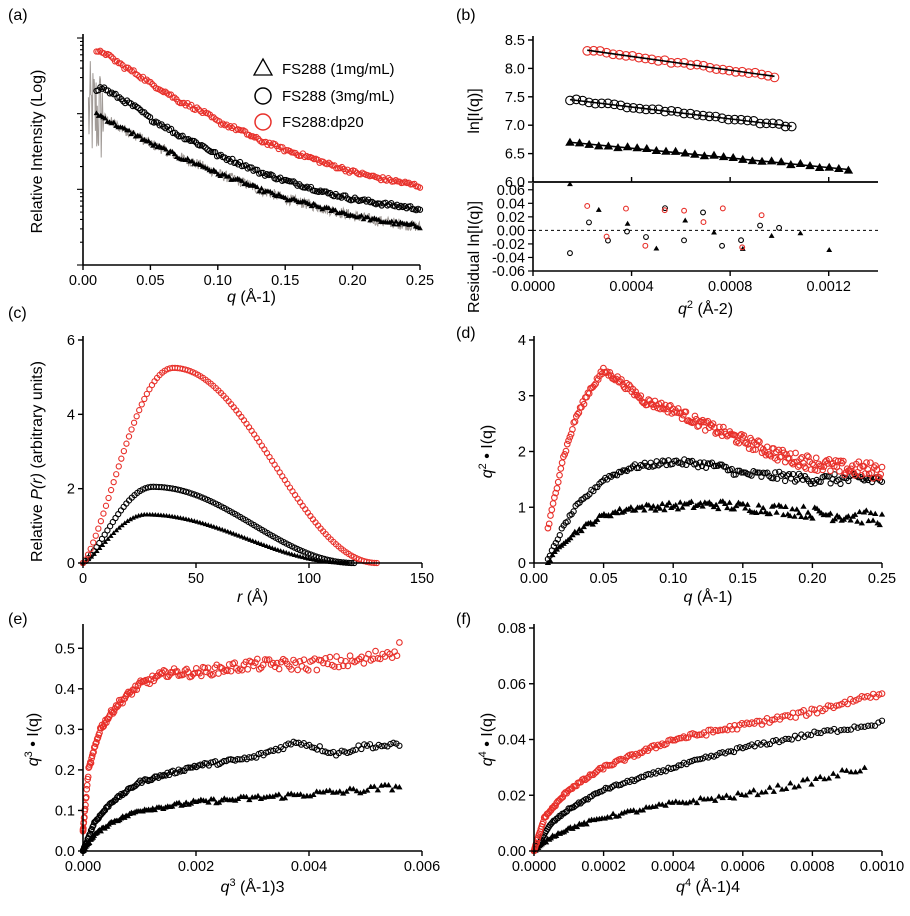  I want to click on x-tick-label: 0.0008, so click(730, 287).